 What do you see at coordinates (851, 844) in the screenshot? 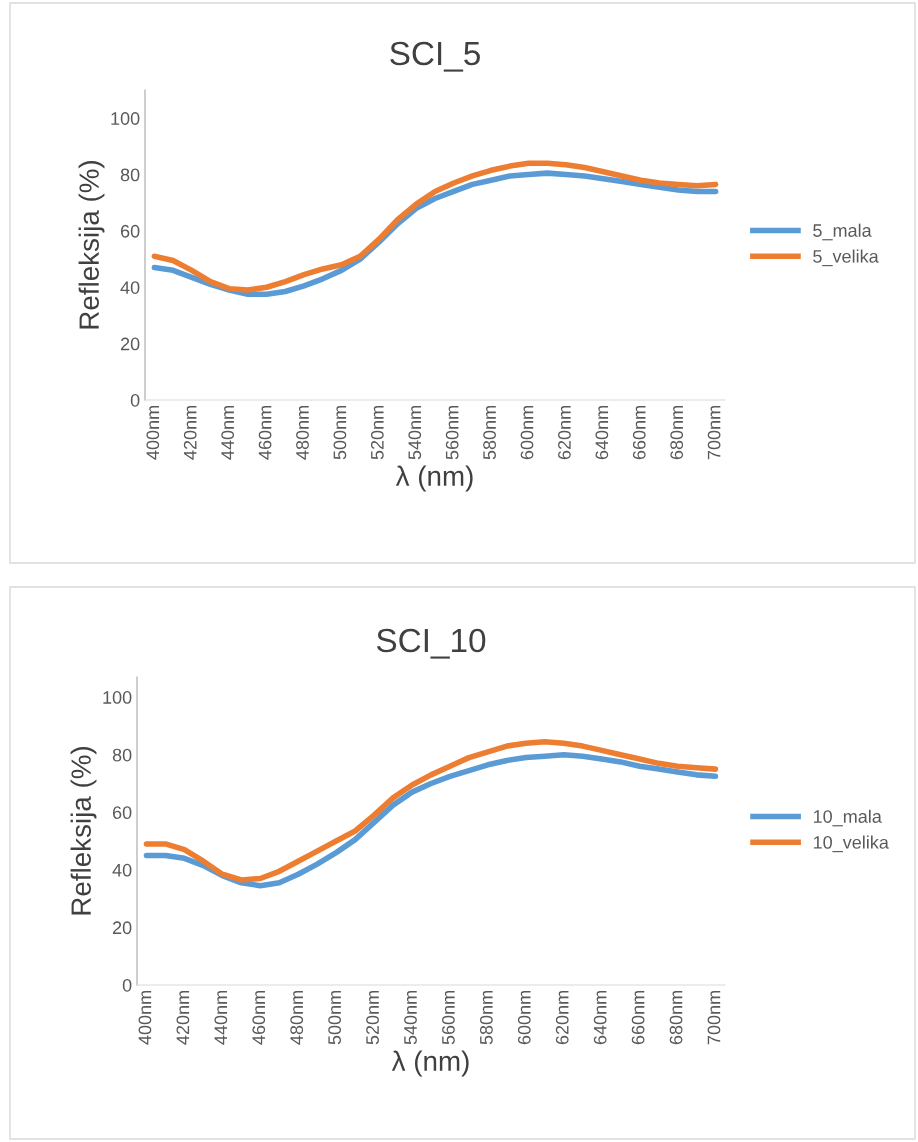
I see `legend-label: 10_velika` at bounding box center [851, 844].